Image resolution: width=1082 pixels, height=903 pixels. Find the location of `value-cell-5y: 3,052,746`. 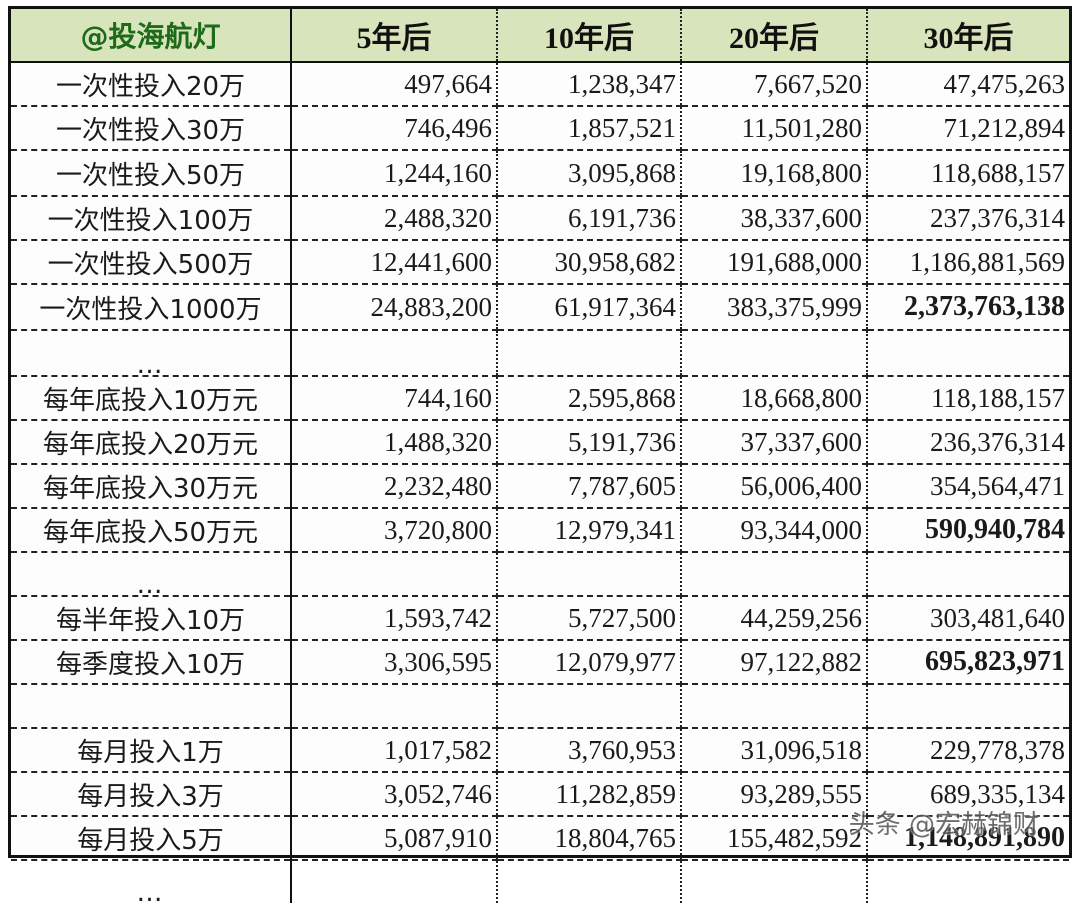

value-cell-5y: 3,052,746 is located at coordinates (393, 793).